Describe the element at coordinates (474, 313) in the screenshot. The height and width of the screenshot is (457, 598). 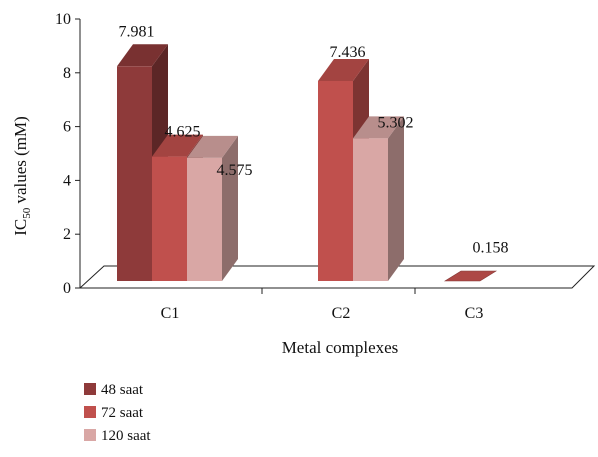
I see `x-tick-label: C3` at that location.